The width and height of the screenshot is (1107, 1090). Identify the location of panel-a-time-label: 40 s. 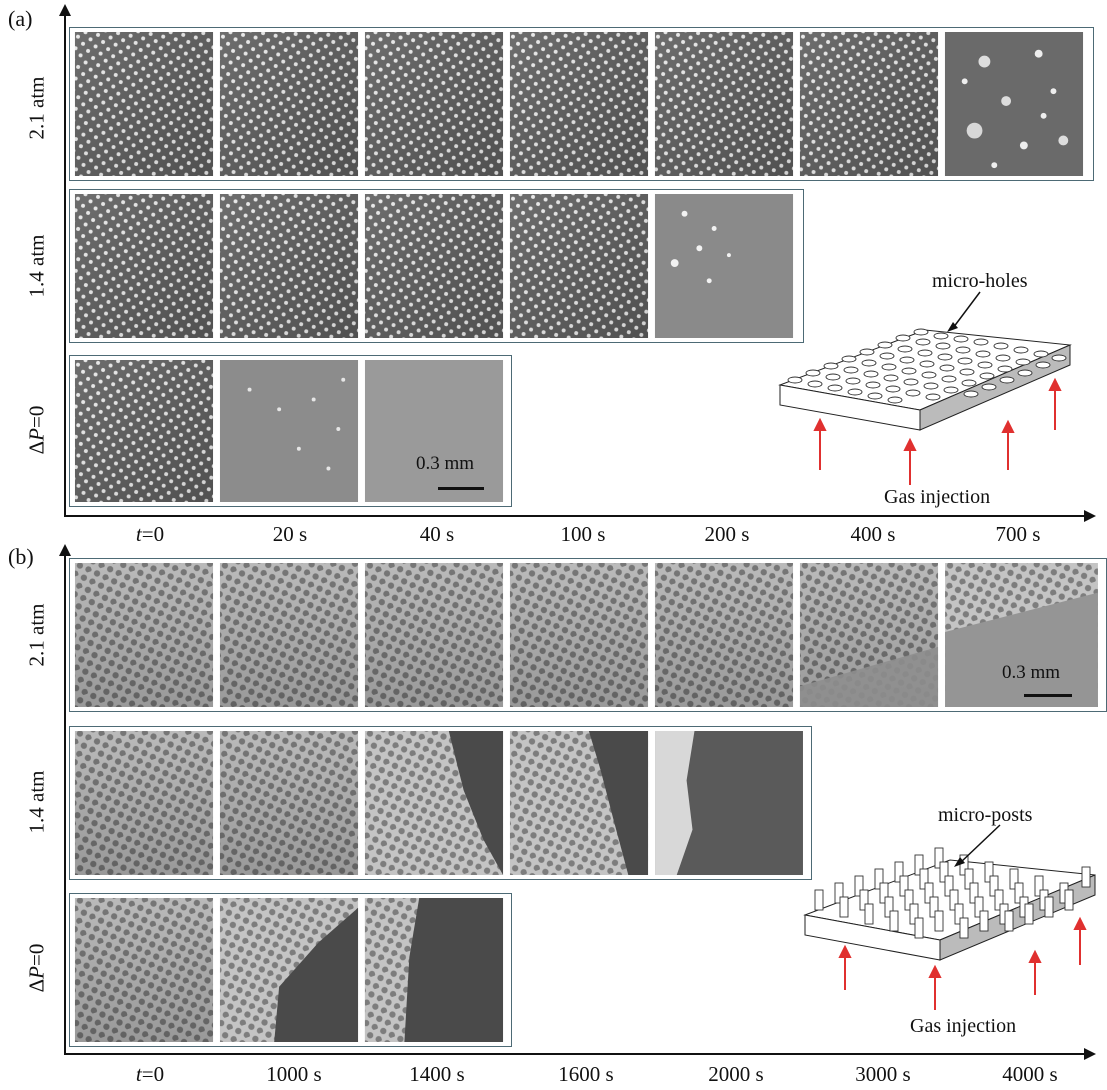
(437, 534).